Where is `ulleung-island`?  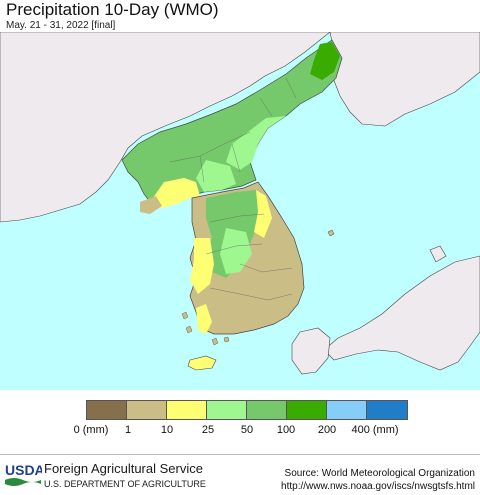
ulleung-island is located at coordinates (331, 233).